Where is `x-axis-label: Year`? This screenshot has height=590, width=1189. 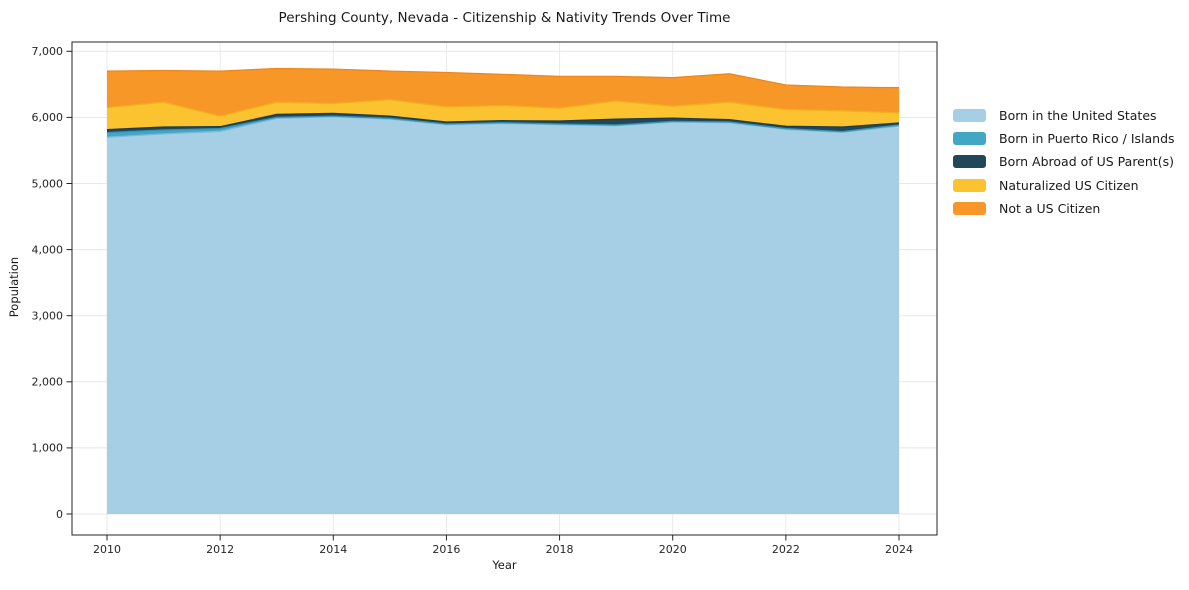
x-axis-label: Year is located at coordinates (504, 565).